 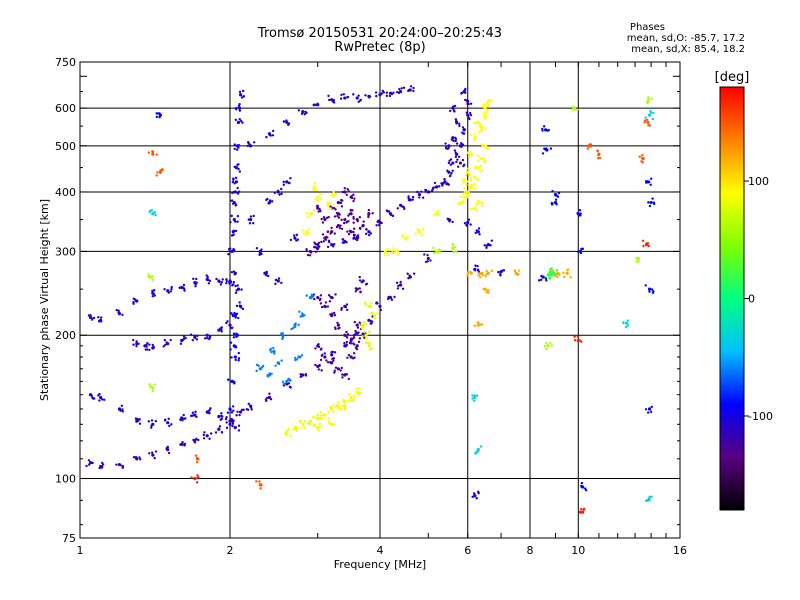 I want to click on x-tick-label: 10, so click(x=578, y=550).